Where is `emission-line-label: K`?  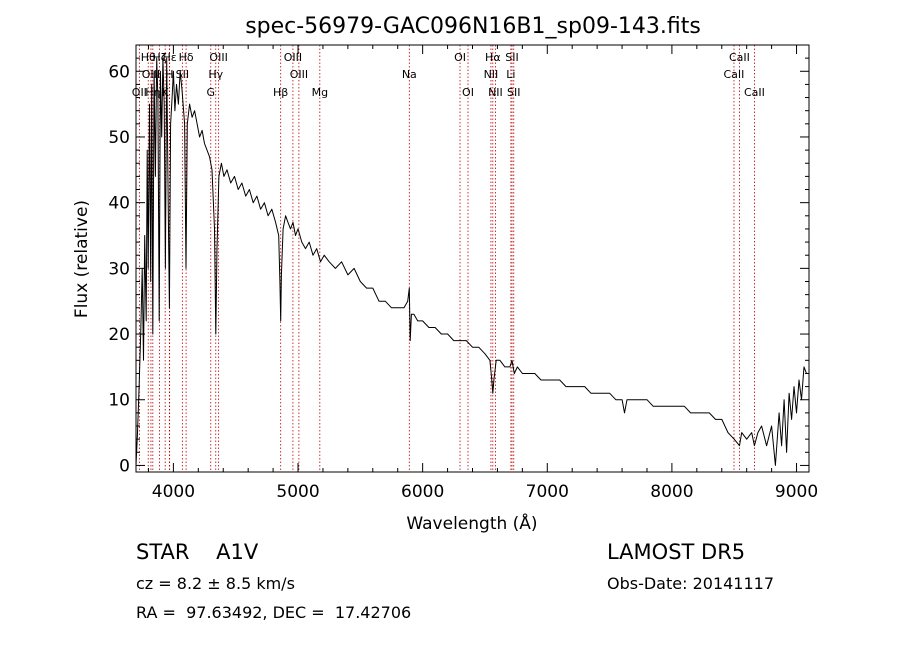 emission-line-label: K is located at coordinates (166, 92).